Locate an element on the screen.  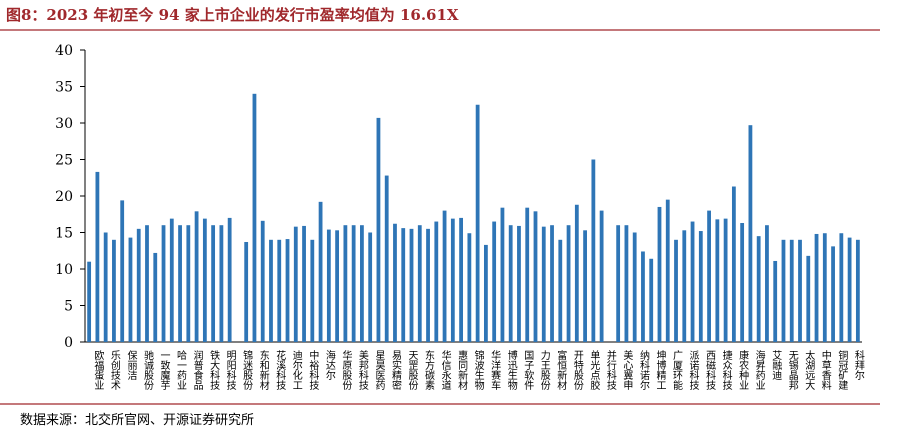
y-tick-label: 20 is located at coordinates (64, 197).